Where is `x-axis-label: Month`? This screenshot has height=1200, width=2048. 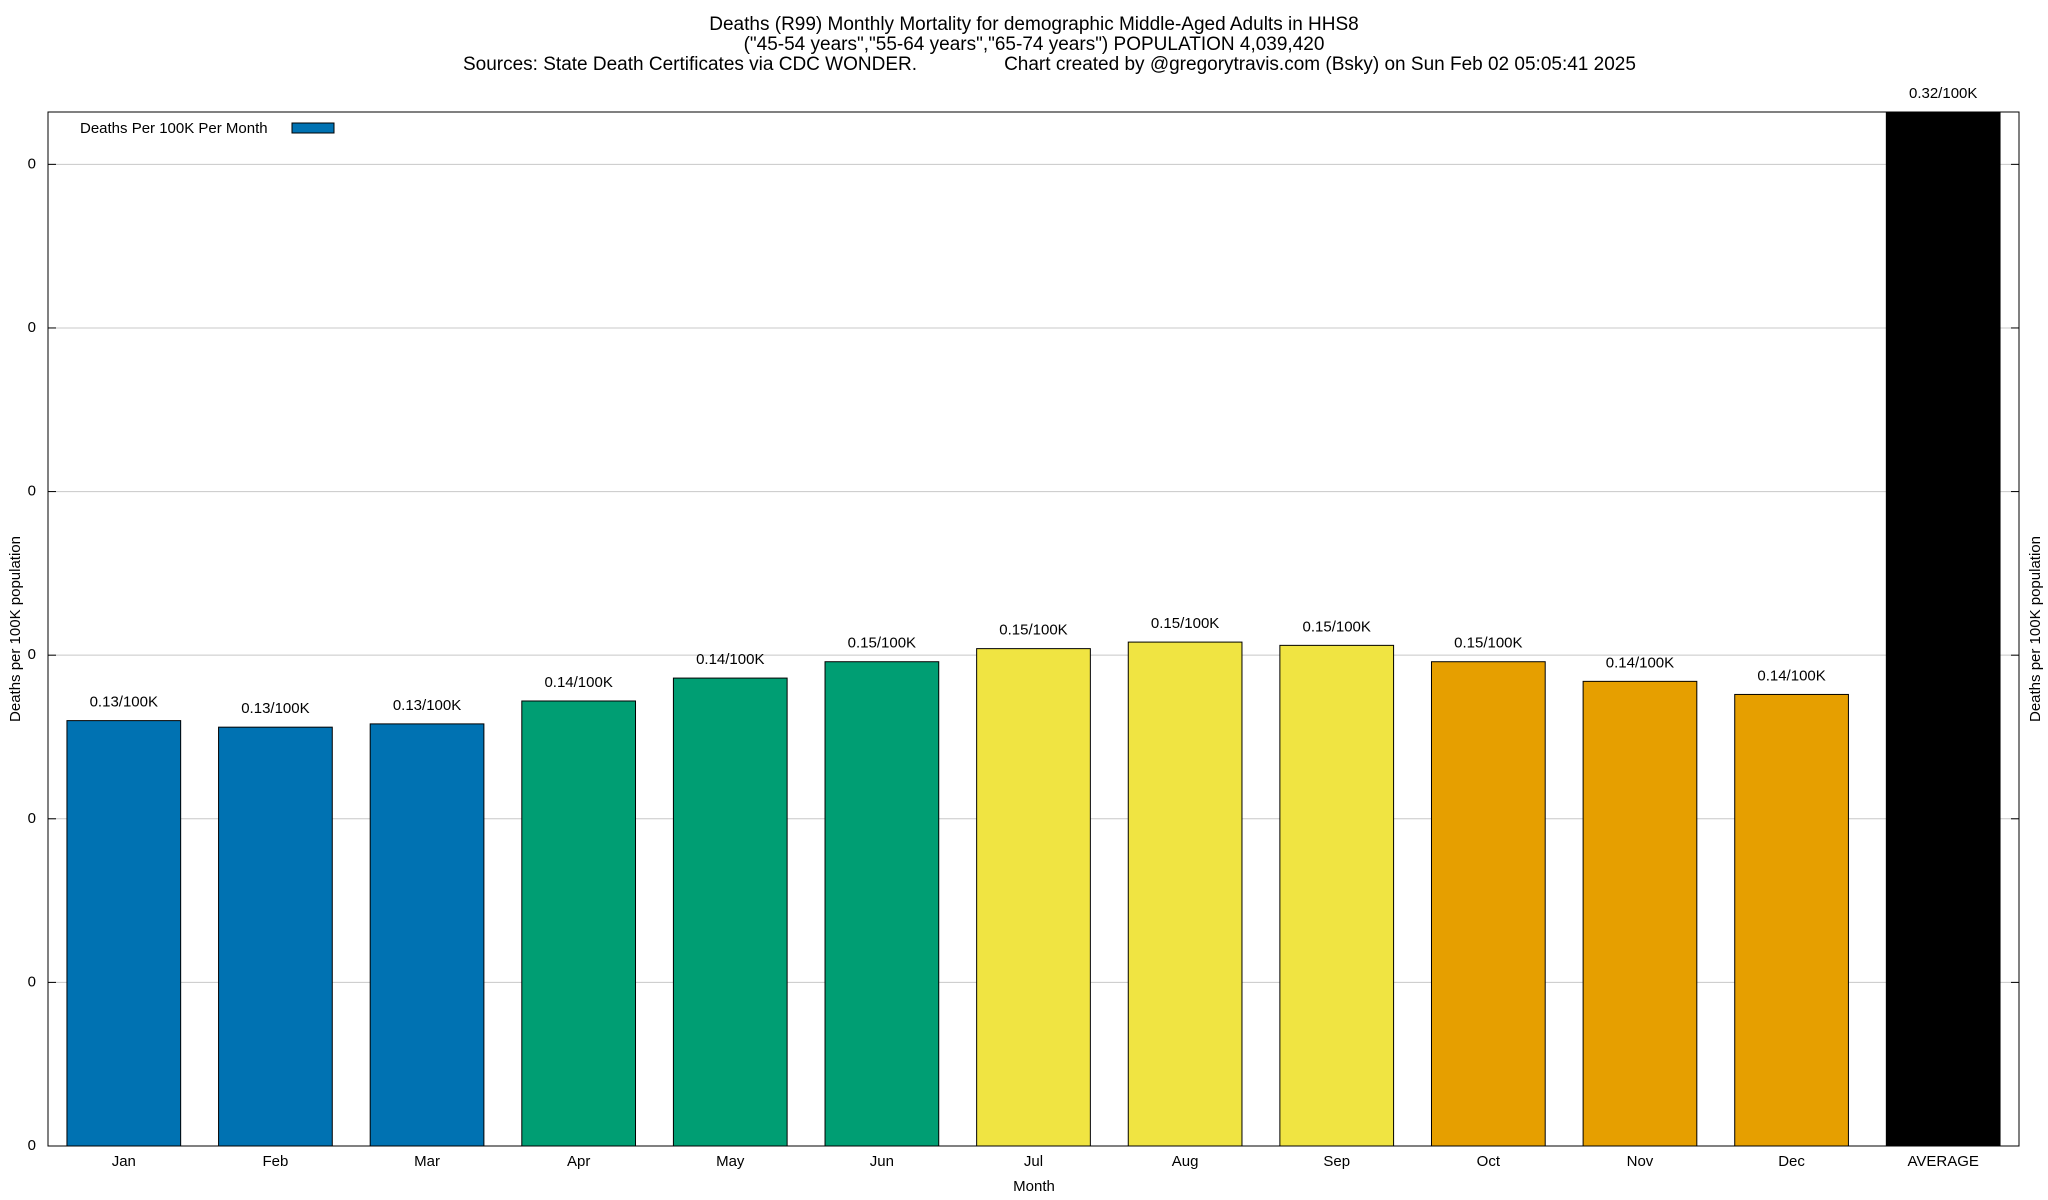 x-axis-label: Month is located at coordinates (1034, 1186).